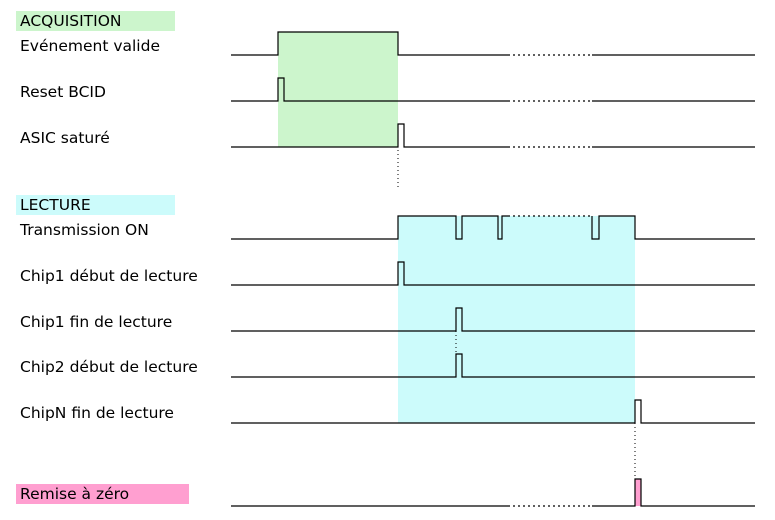 The width and height of the screenshot is (775, 520). I want to click on reset-pulse-fill, so click(638, 492).